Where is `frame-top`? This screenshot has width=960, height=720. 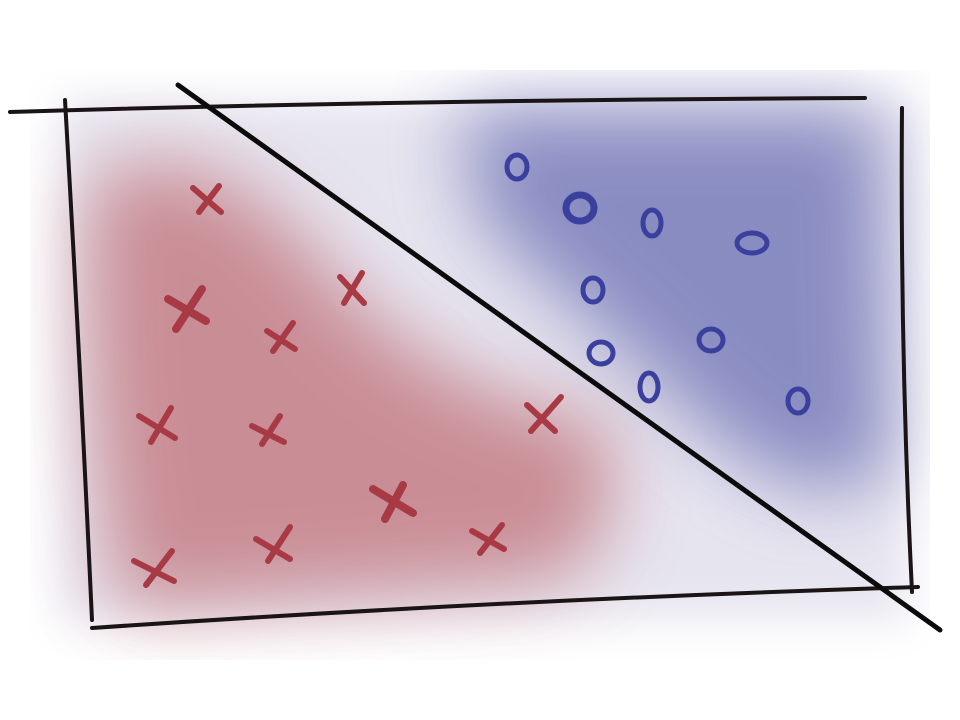
frame-top is located at coordinates (437, 105).